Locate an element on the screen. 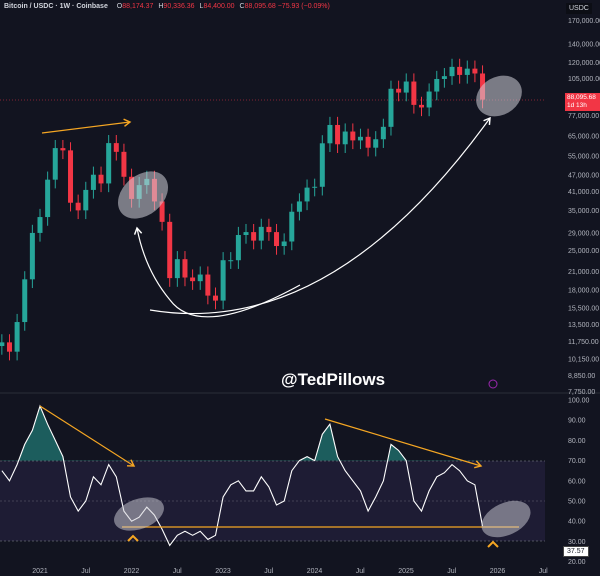 The image size is (600, 576). price-tick-label: 18,000.00 is located at coordinates (583, 291).